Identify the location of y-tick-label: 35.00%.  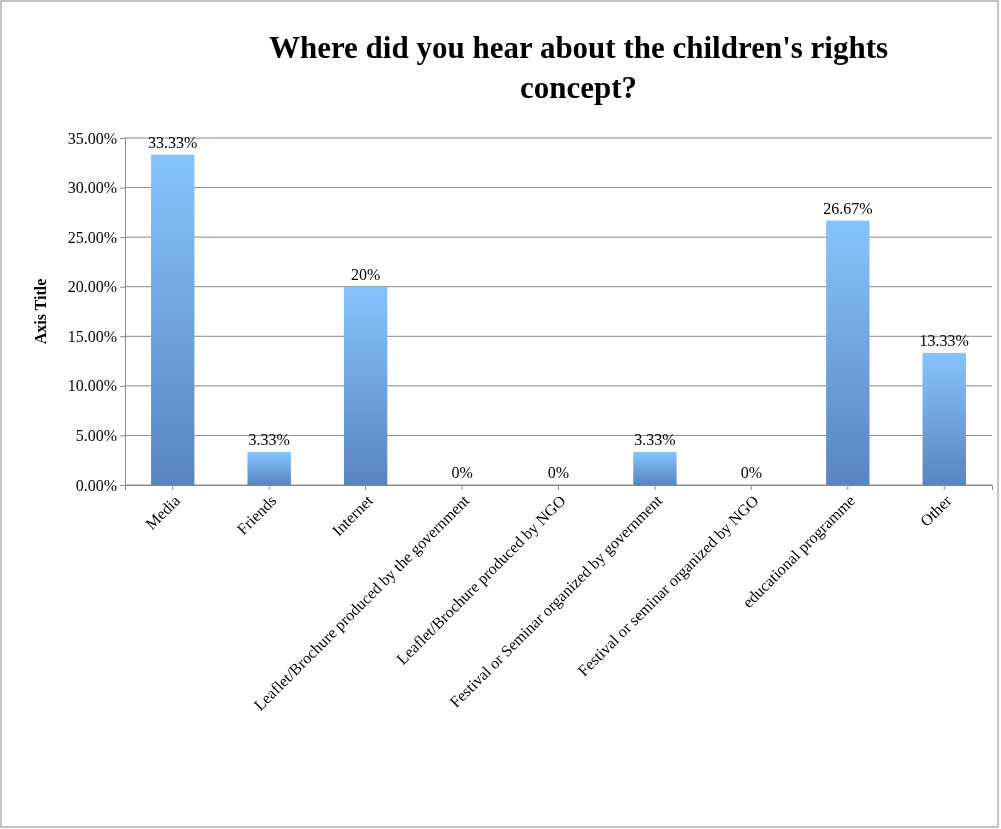
(92, 138).